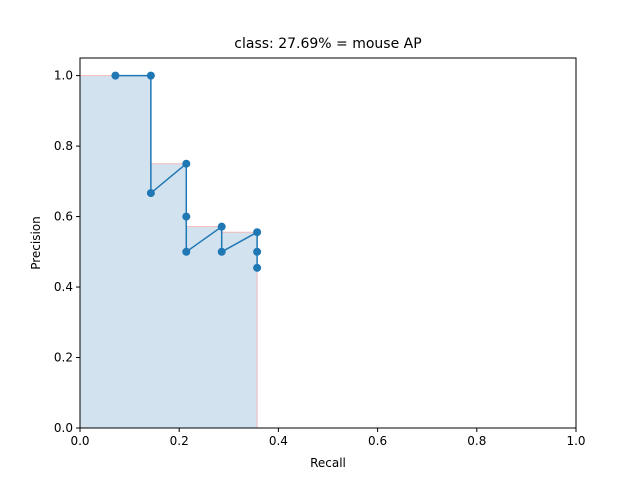  Describe the element at coordinates (278, 441) in the screenshot. I see `x-tick-label: 0.4` at that location.